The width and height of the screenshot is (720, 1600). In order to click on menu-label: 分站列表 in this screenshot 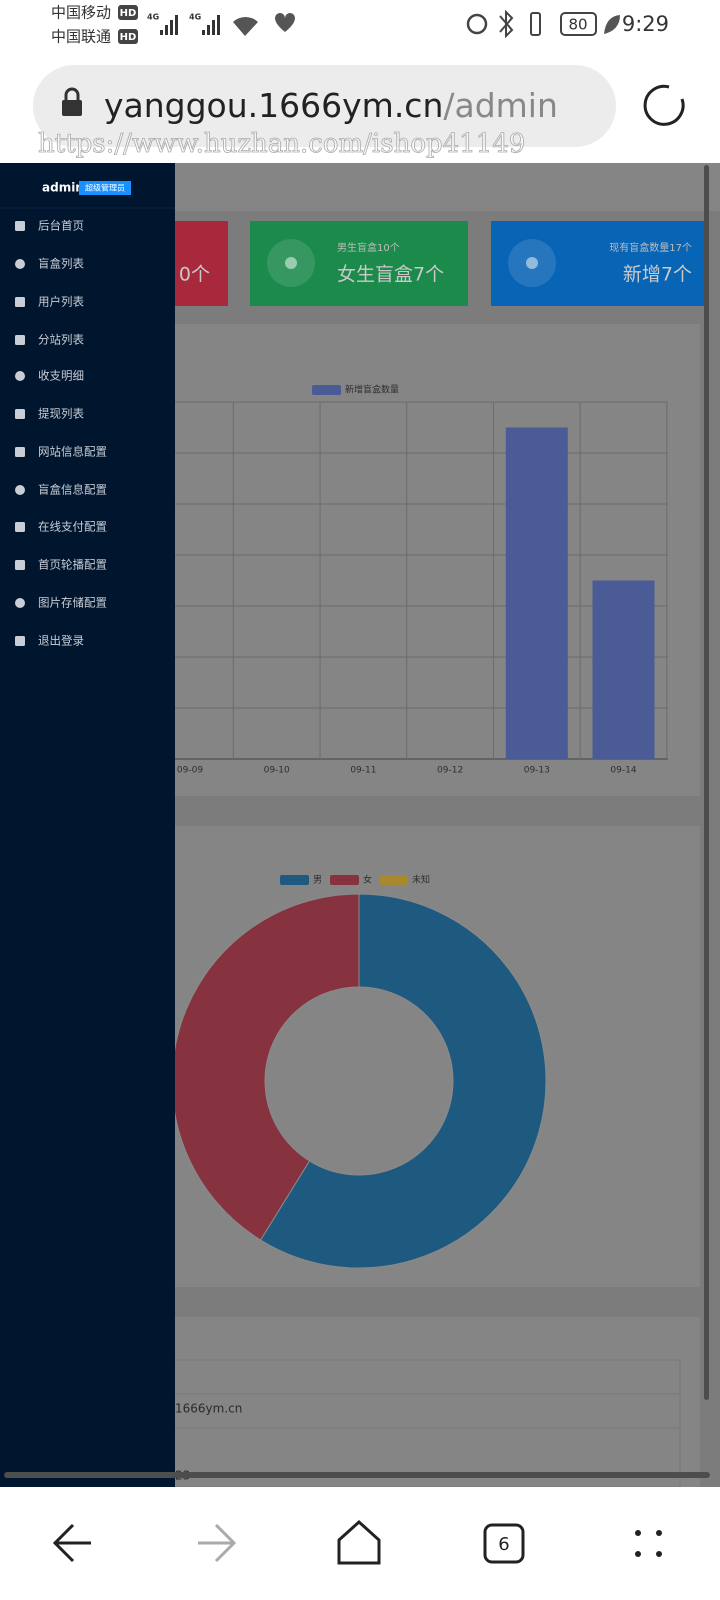, I will do `click(61, 340)`.